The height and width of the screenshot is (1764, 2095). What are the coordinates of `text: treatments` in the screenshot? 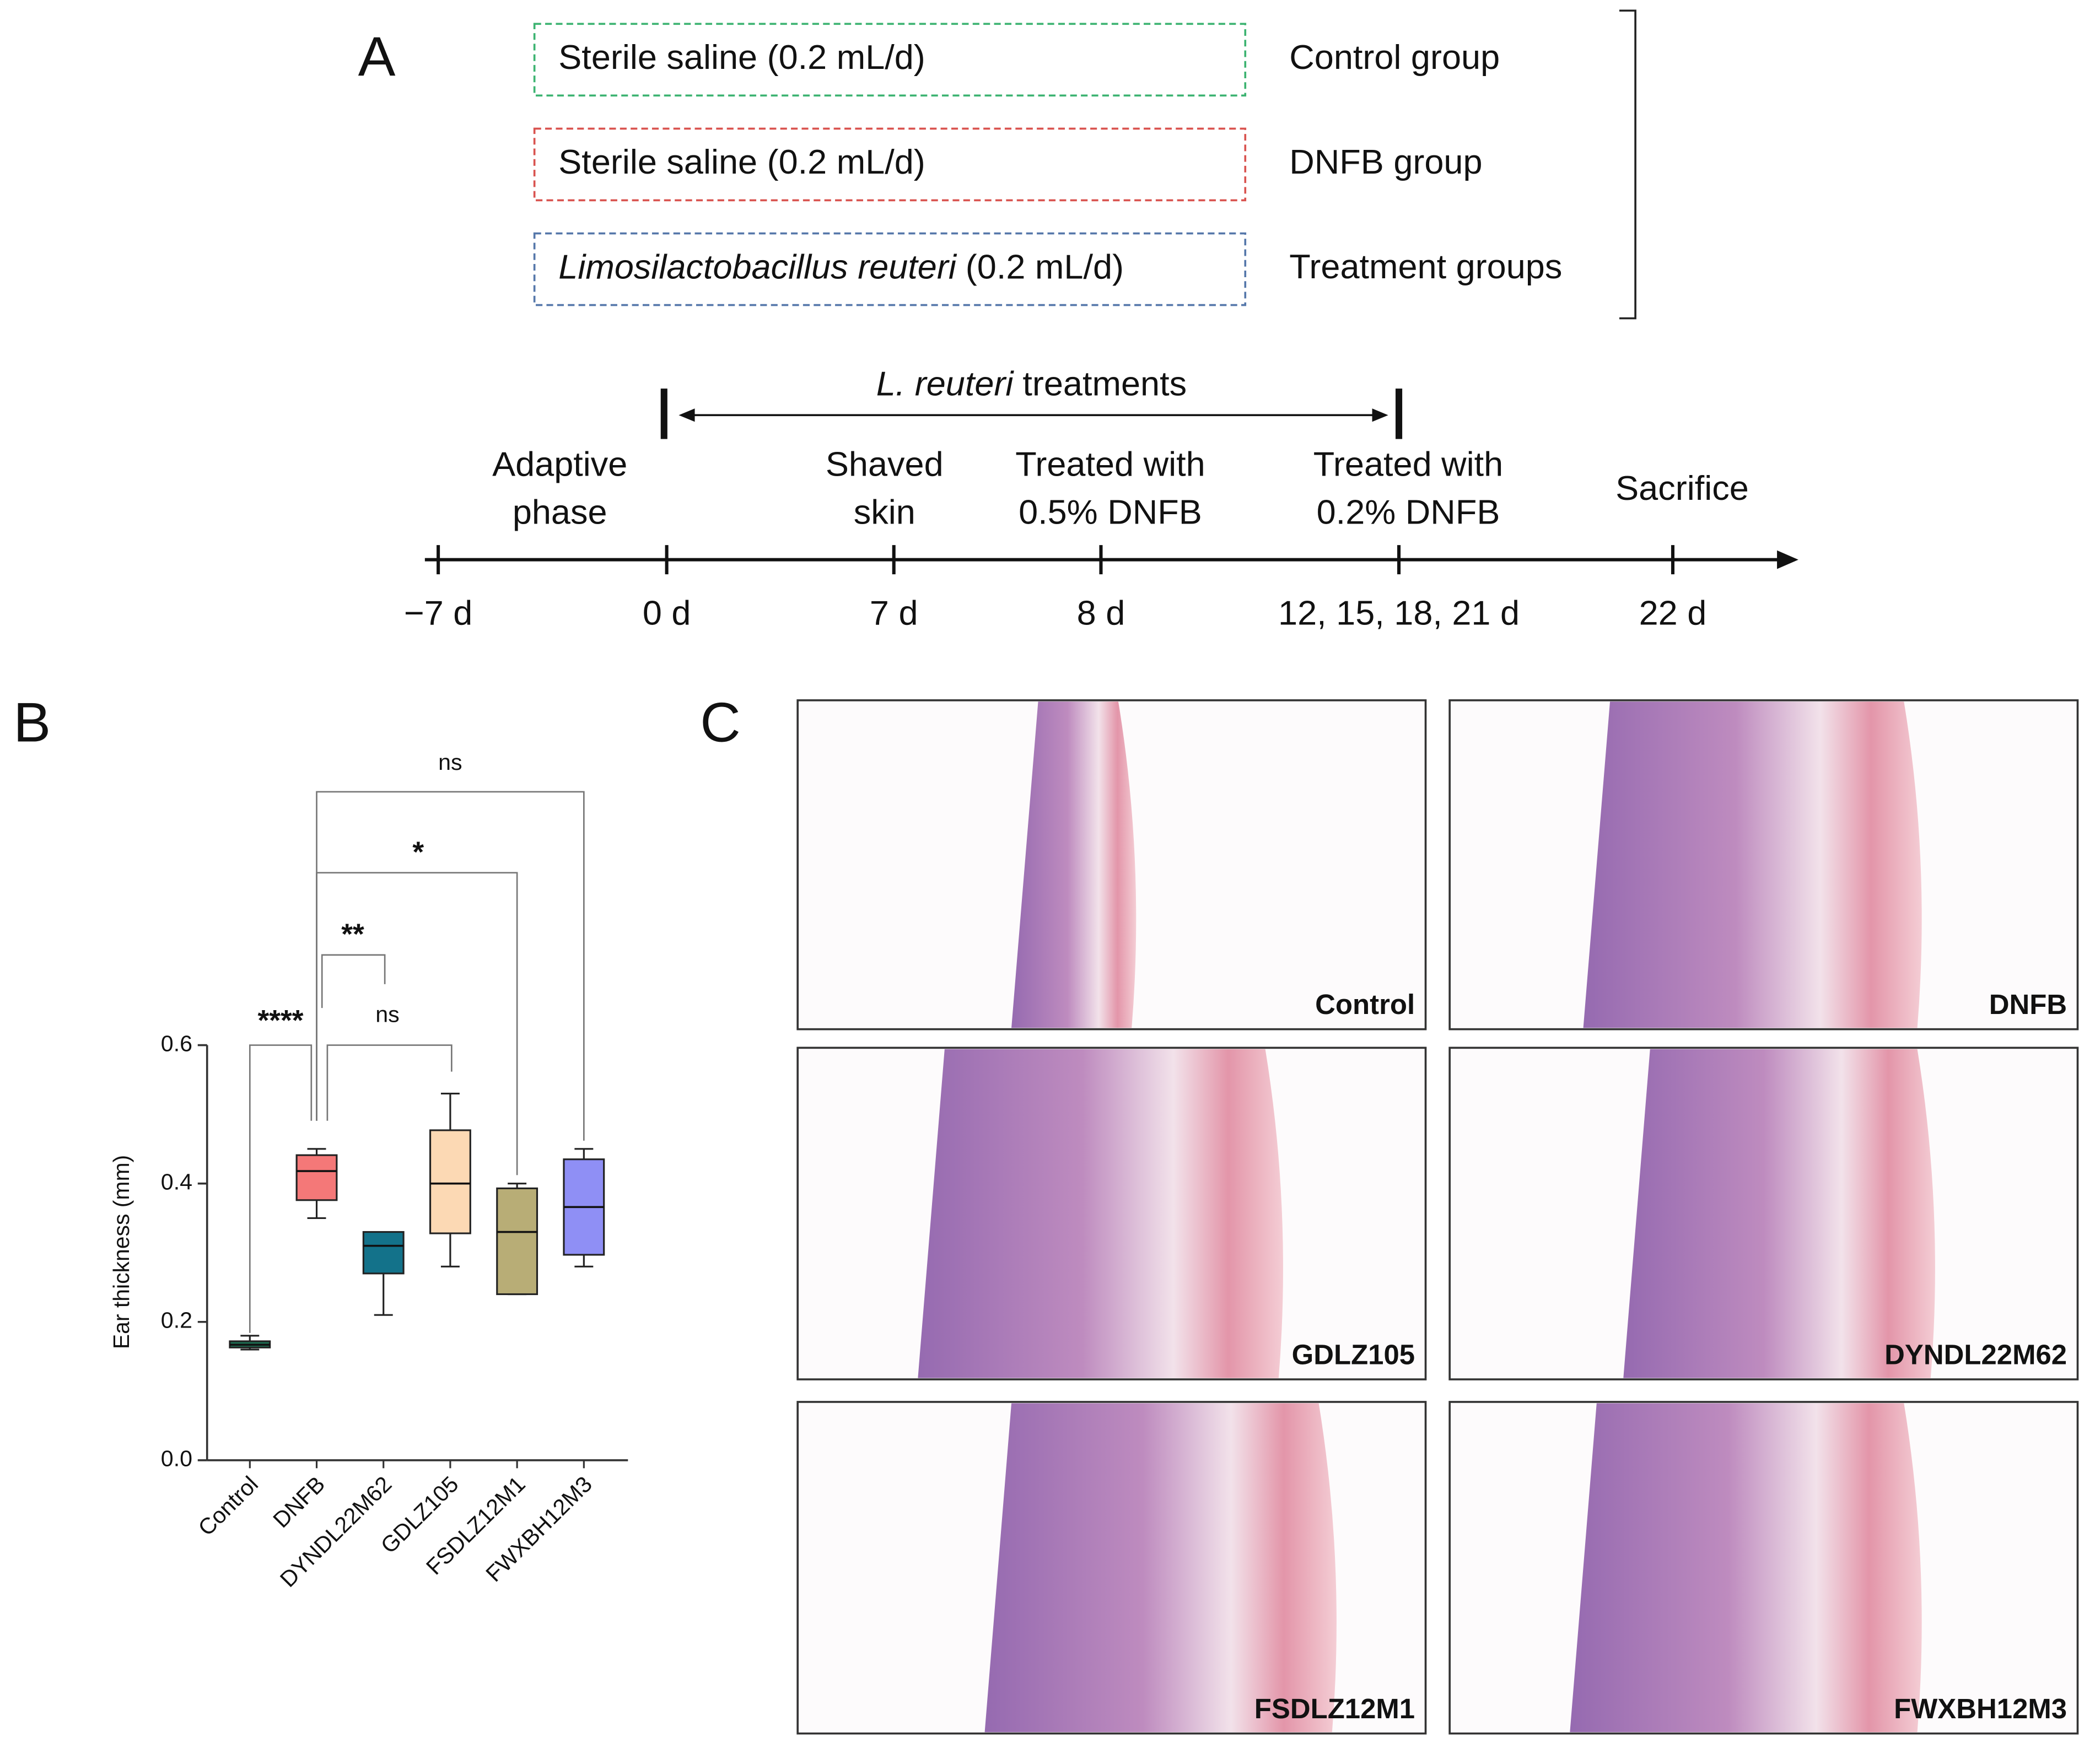 It's located at (1104, 383).